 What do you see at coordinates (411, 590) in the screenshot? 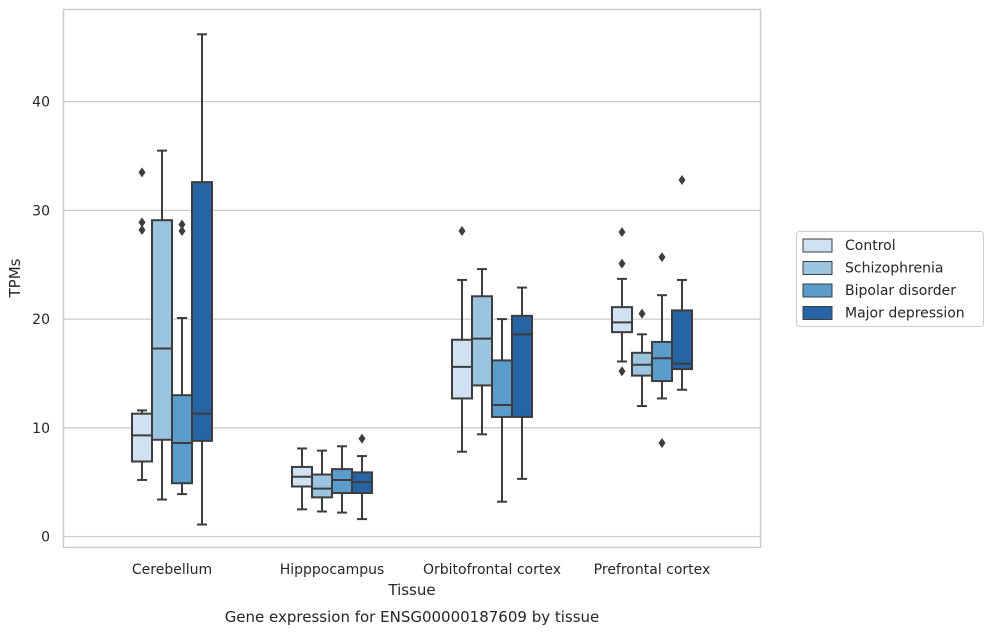
I see `x-axis-label: Tissue` at bounding box center [411, 590].